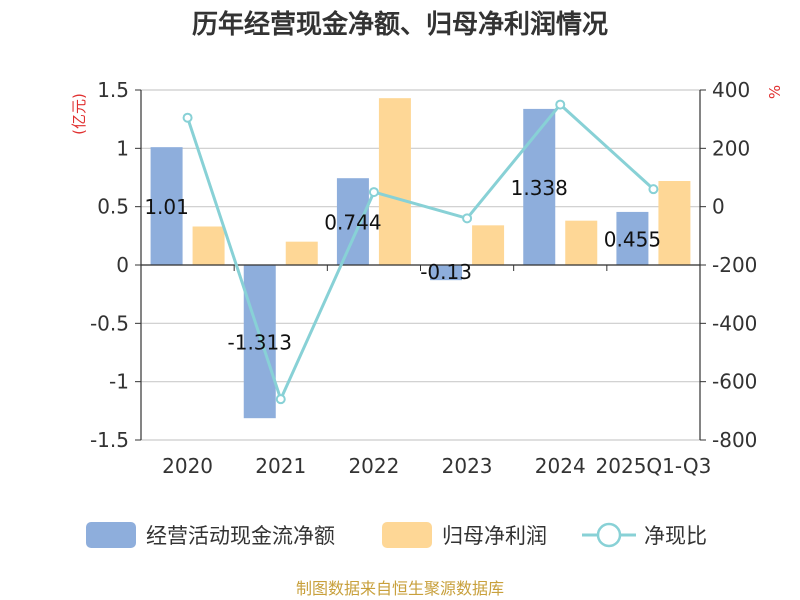  I want to click on right-tick-label: -800, so click(734, 440).